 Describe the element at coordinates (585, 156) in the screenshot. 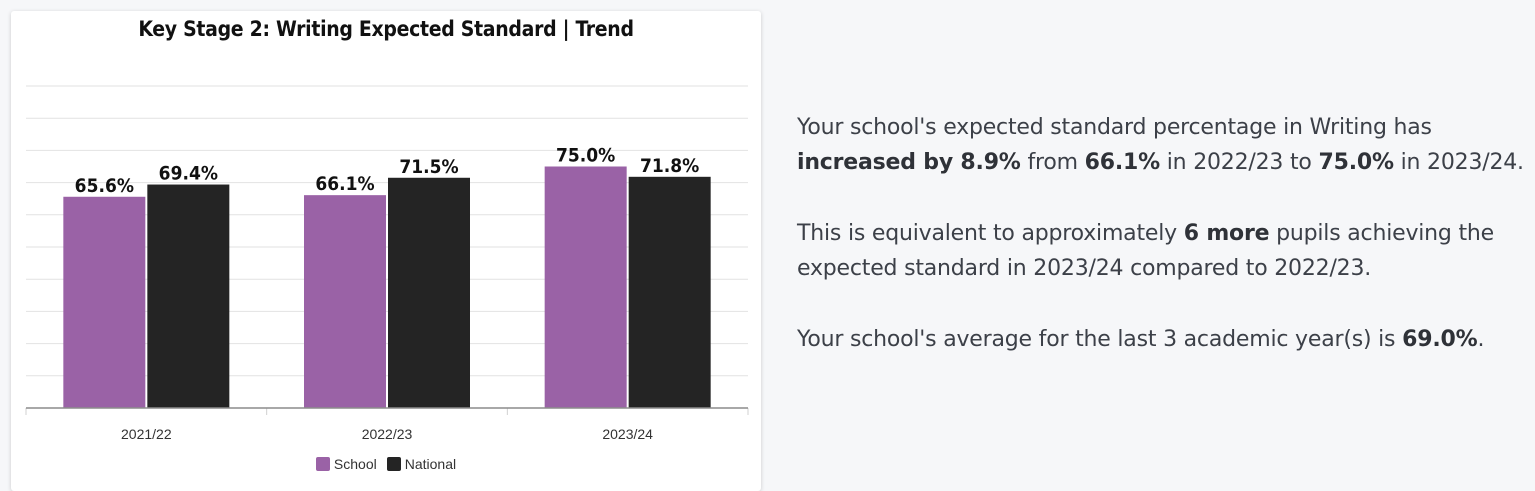

I see `data-label: 75.0%` at that location.